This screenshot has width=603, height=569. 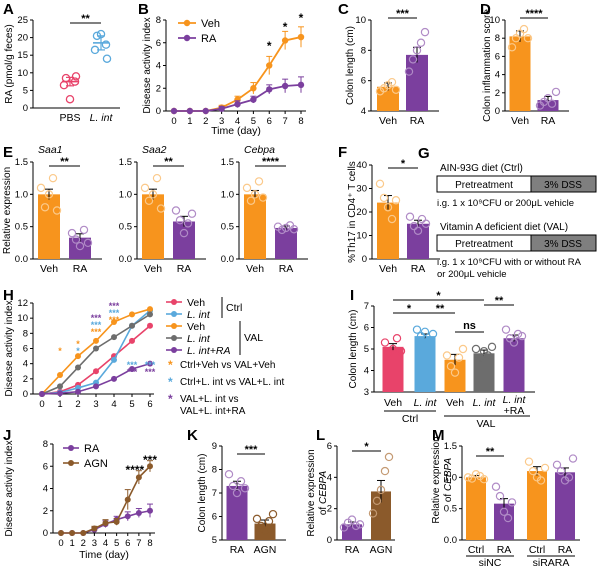 I want to click on sig-i4-label: ns, so click(x=469, y=326).